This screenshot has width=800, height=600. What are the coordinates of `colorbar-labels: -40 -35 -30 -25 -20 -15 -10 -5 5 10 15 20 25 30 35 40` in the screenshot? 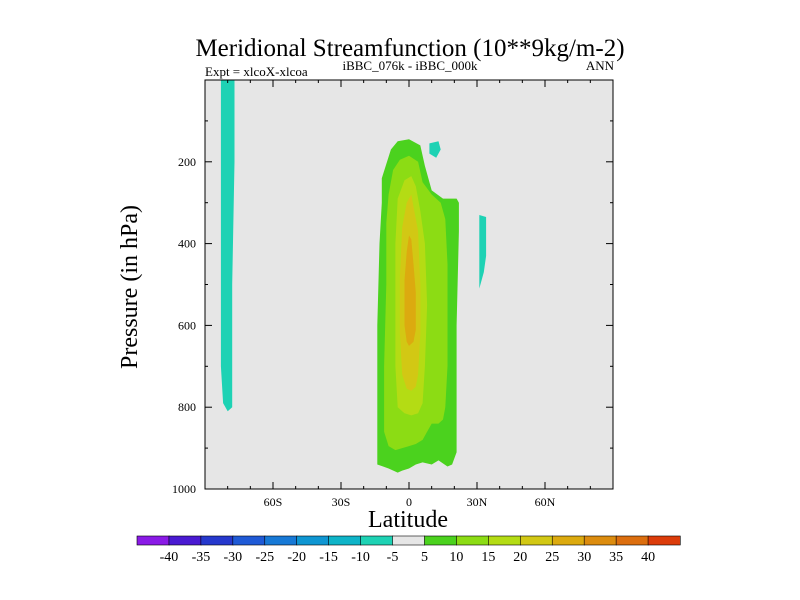 It's located at (408, 557).